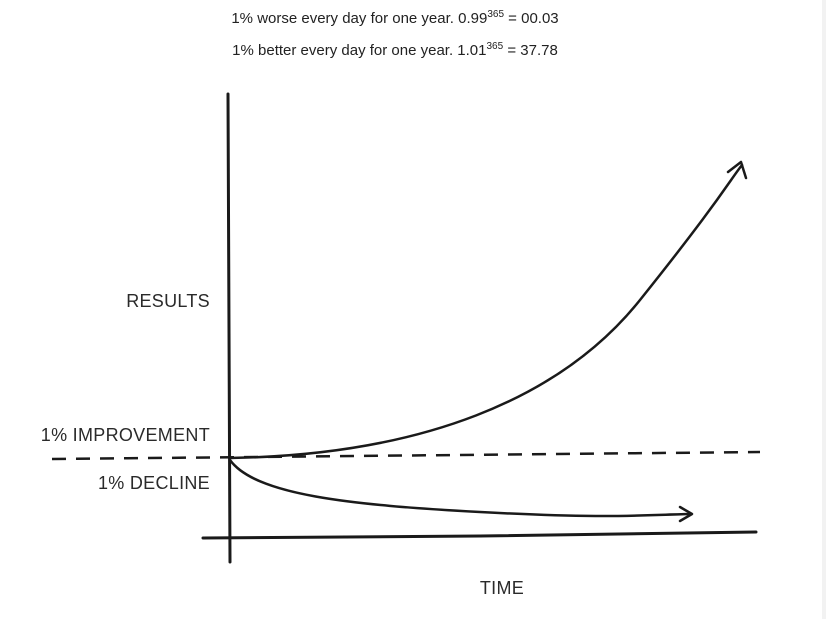  I want to click on improvement-label: 1% IMPROVEMENT, so click(125, 435).